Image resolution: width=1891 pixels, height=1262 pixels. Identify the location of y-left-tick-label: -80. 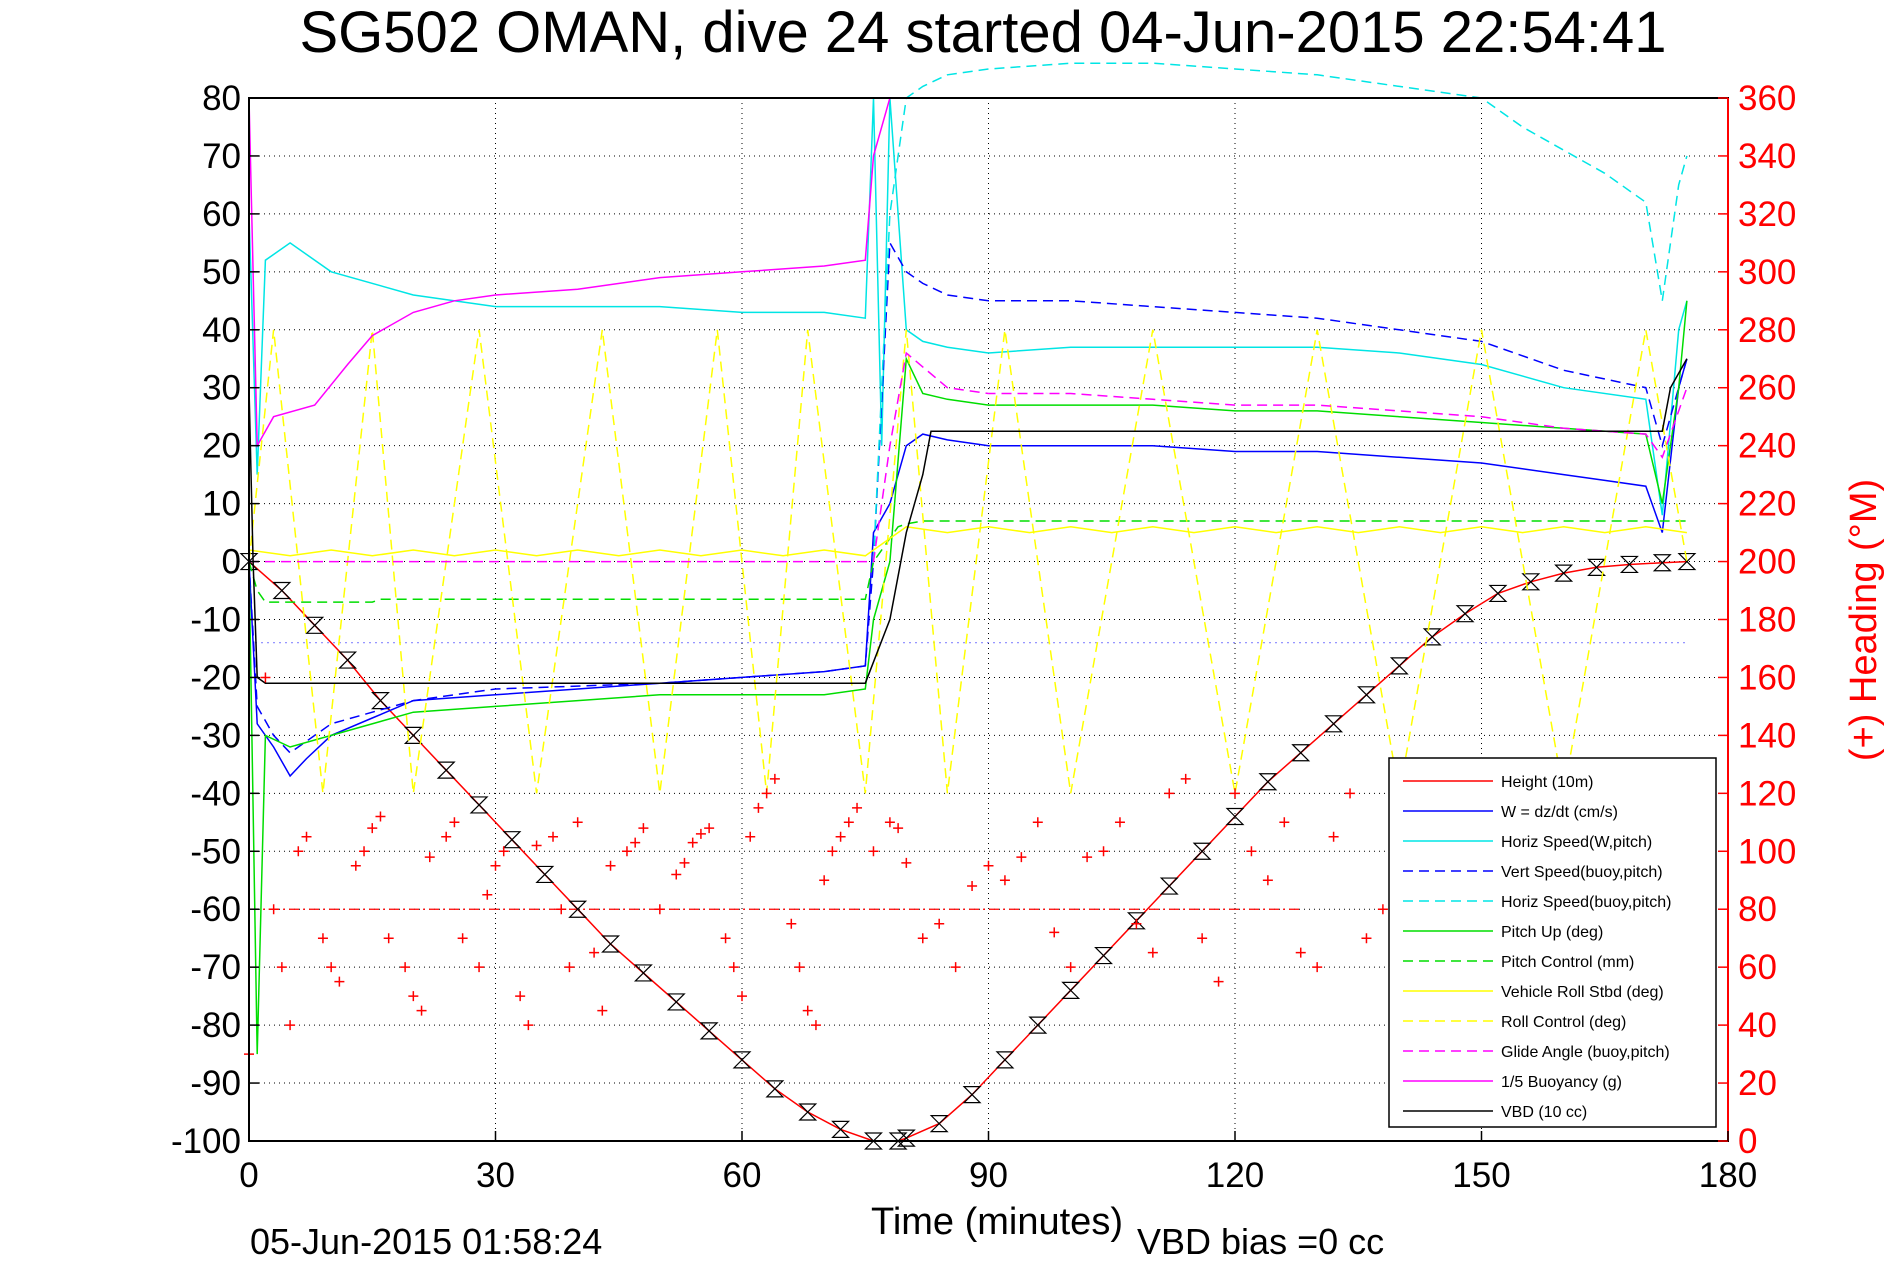
(215, 1025).